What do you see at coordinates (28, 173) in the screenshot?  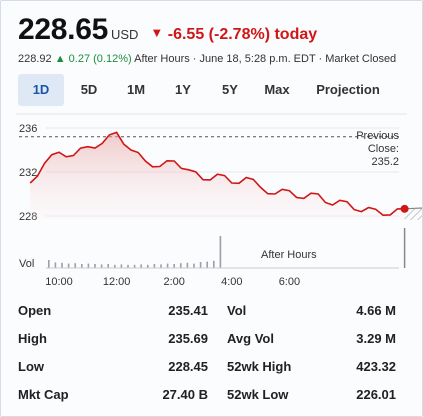 I see `y-tick-label: 232` at bounding box center [28, 173].